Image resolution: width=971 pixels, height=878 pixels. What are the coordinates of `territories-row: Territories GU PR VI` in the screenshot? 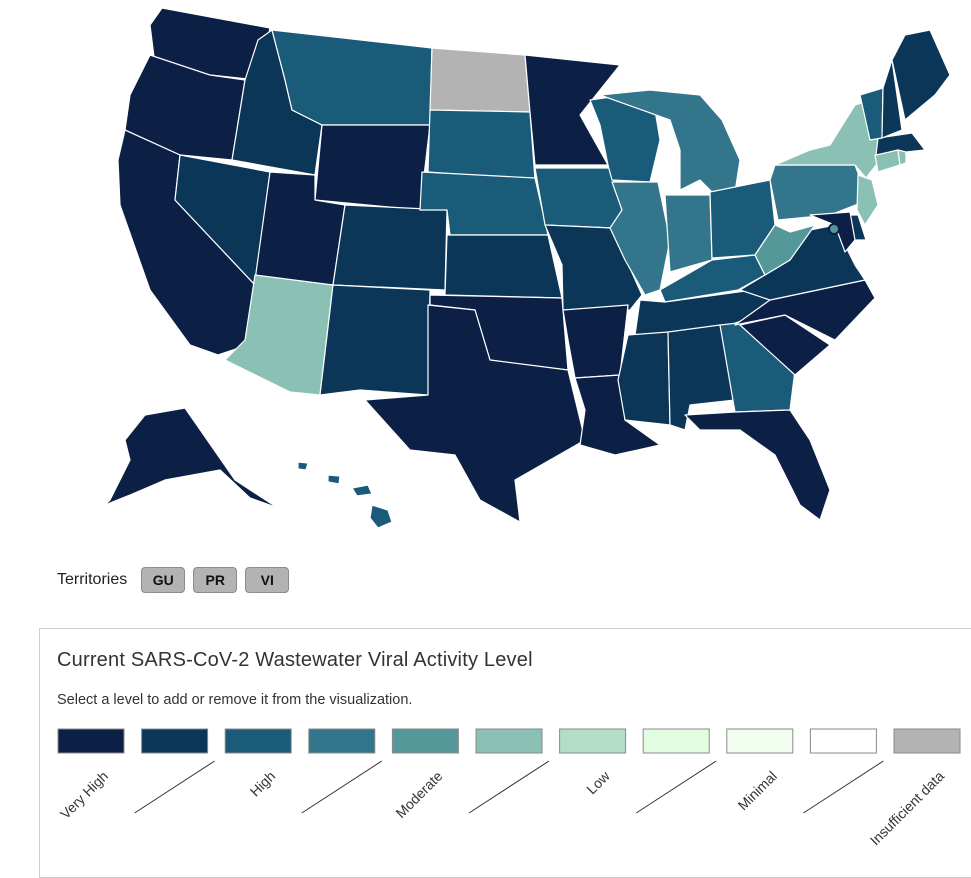 It's located at (173, 580).